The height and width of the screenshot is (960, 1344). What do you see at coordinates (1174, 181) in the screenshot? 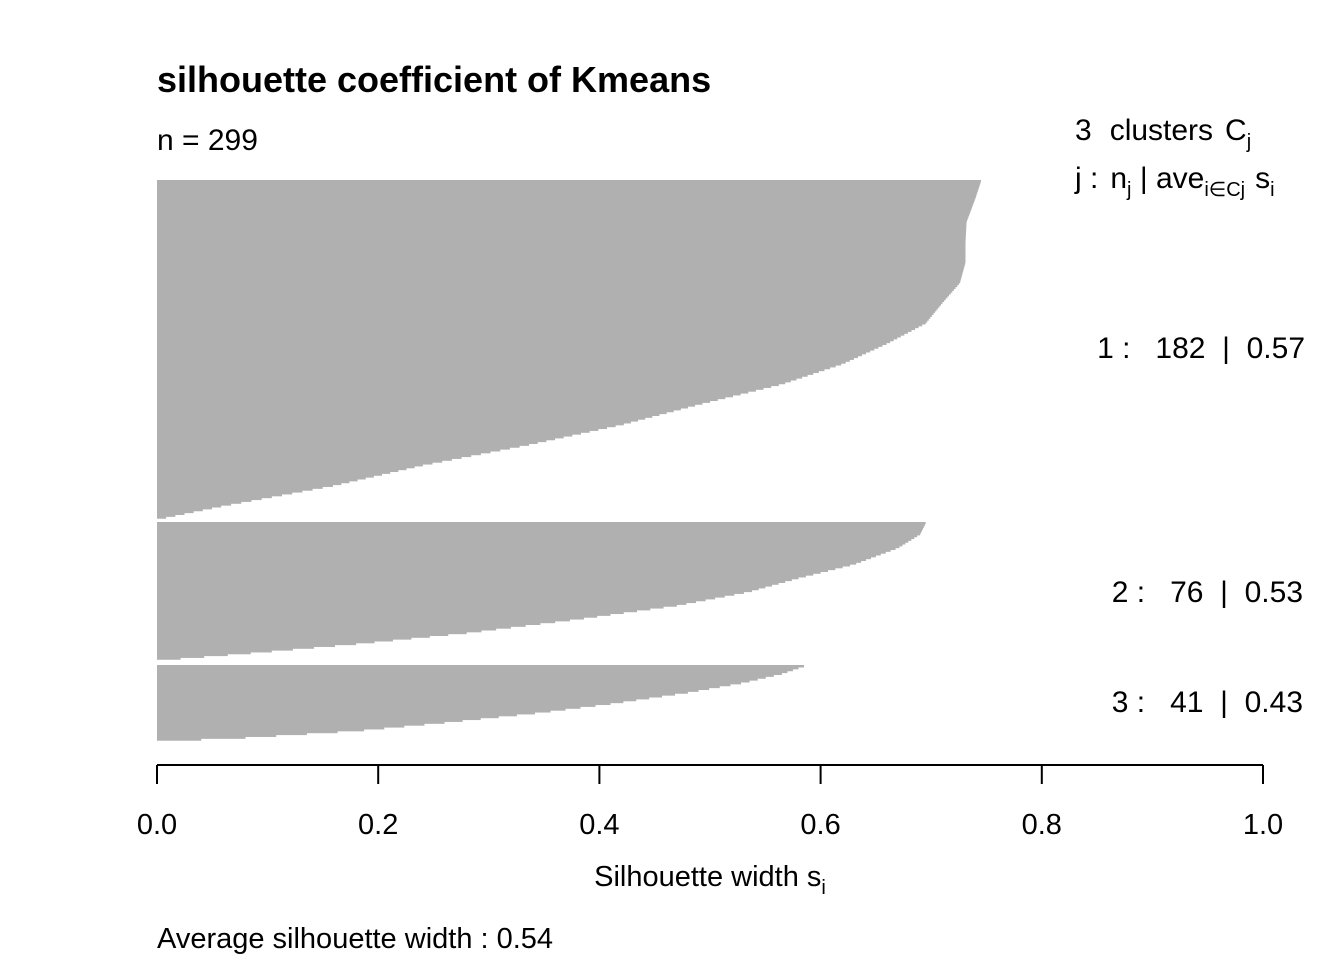
I see `cluster-legend-header: j : nj | avei∈Cj si` at bounding box center [1174, 181].